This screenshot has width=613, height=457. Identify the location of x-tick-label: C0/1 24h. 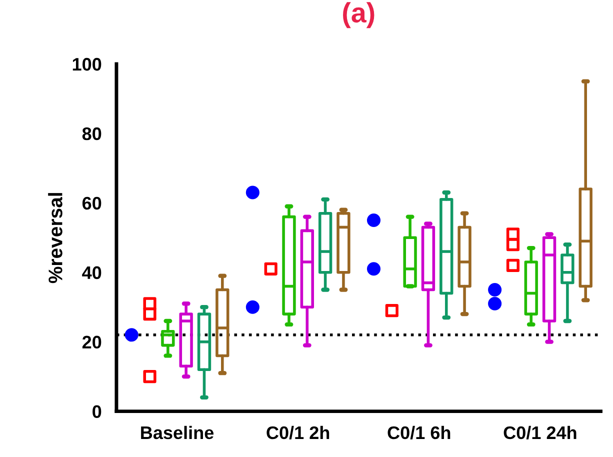
(540, 433).